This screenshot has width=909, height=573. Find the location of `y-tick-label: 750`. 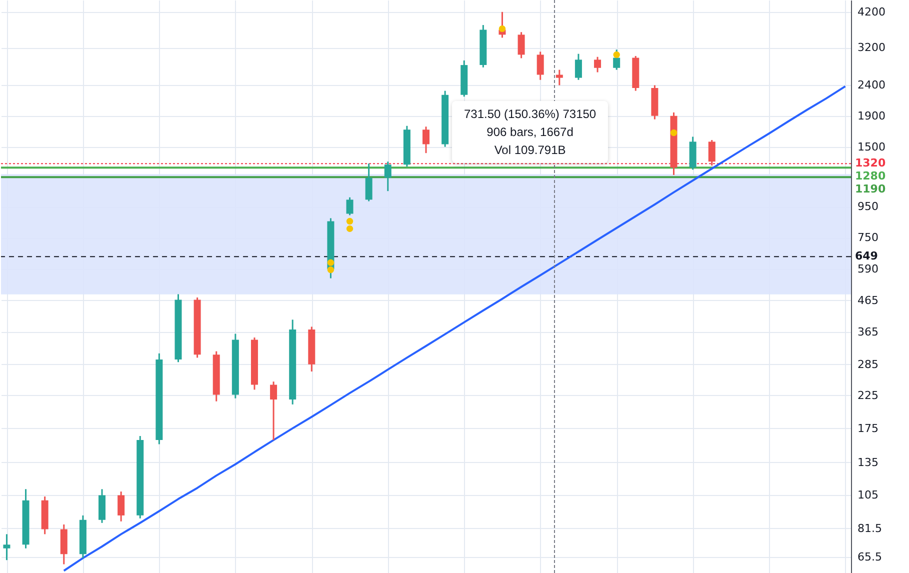

y-tick-label: 750 is located at coordinates (868, 237).